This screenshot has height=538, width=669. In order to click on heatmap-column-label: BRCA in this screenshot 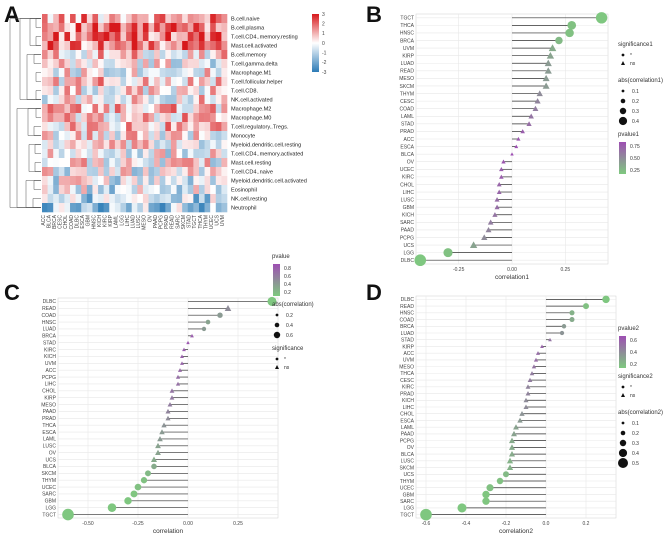, I will do `click(55, 221)`.